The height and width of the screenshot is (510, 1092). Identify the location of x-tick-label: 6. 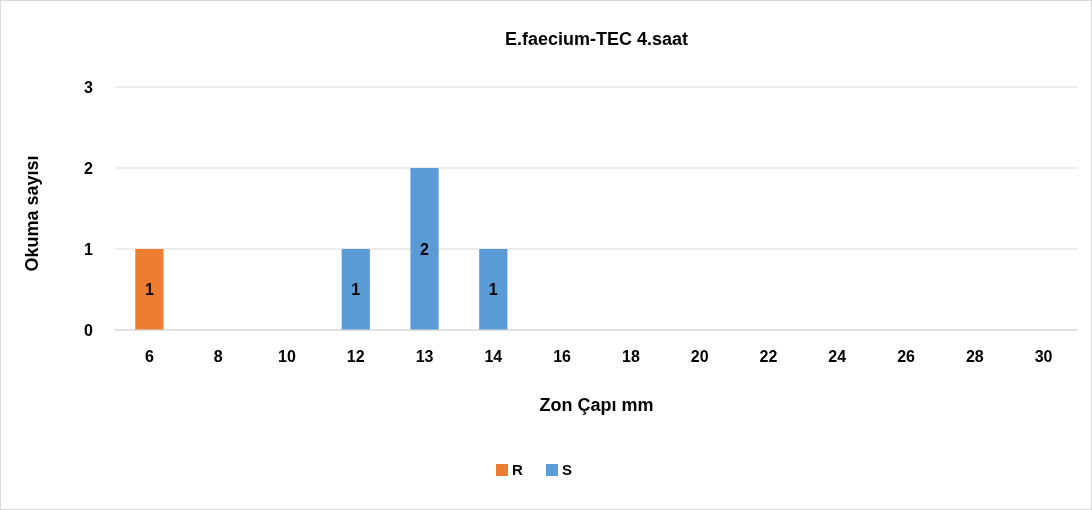
(149, 356).